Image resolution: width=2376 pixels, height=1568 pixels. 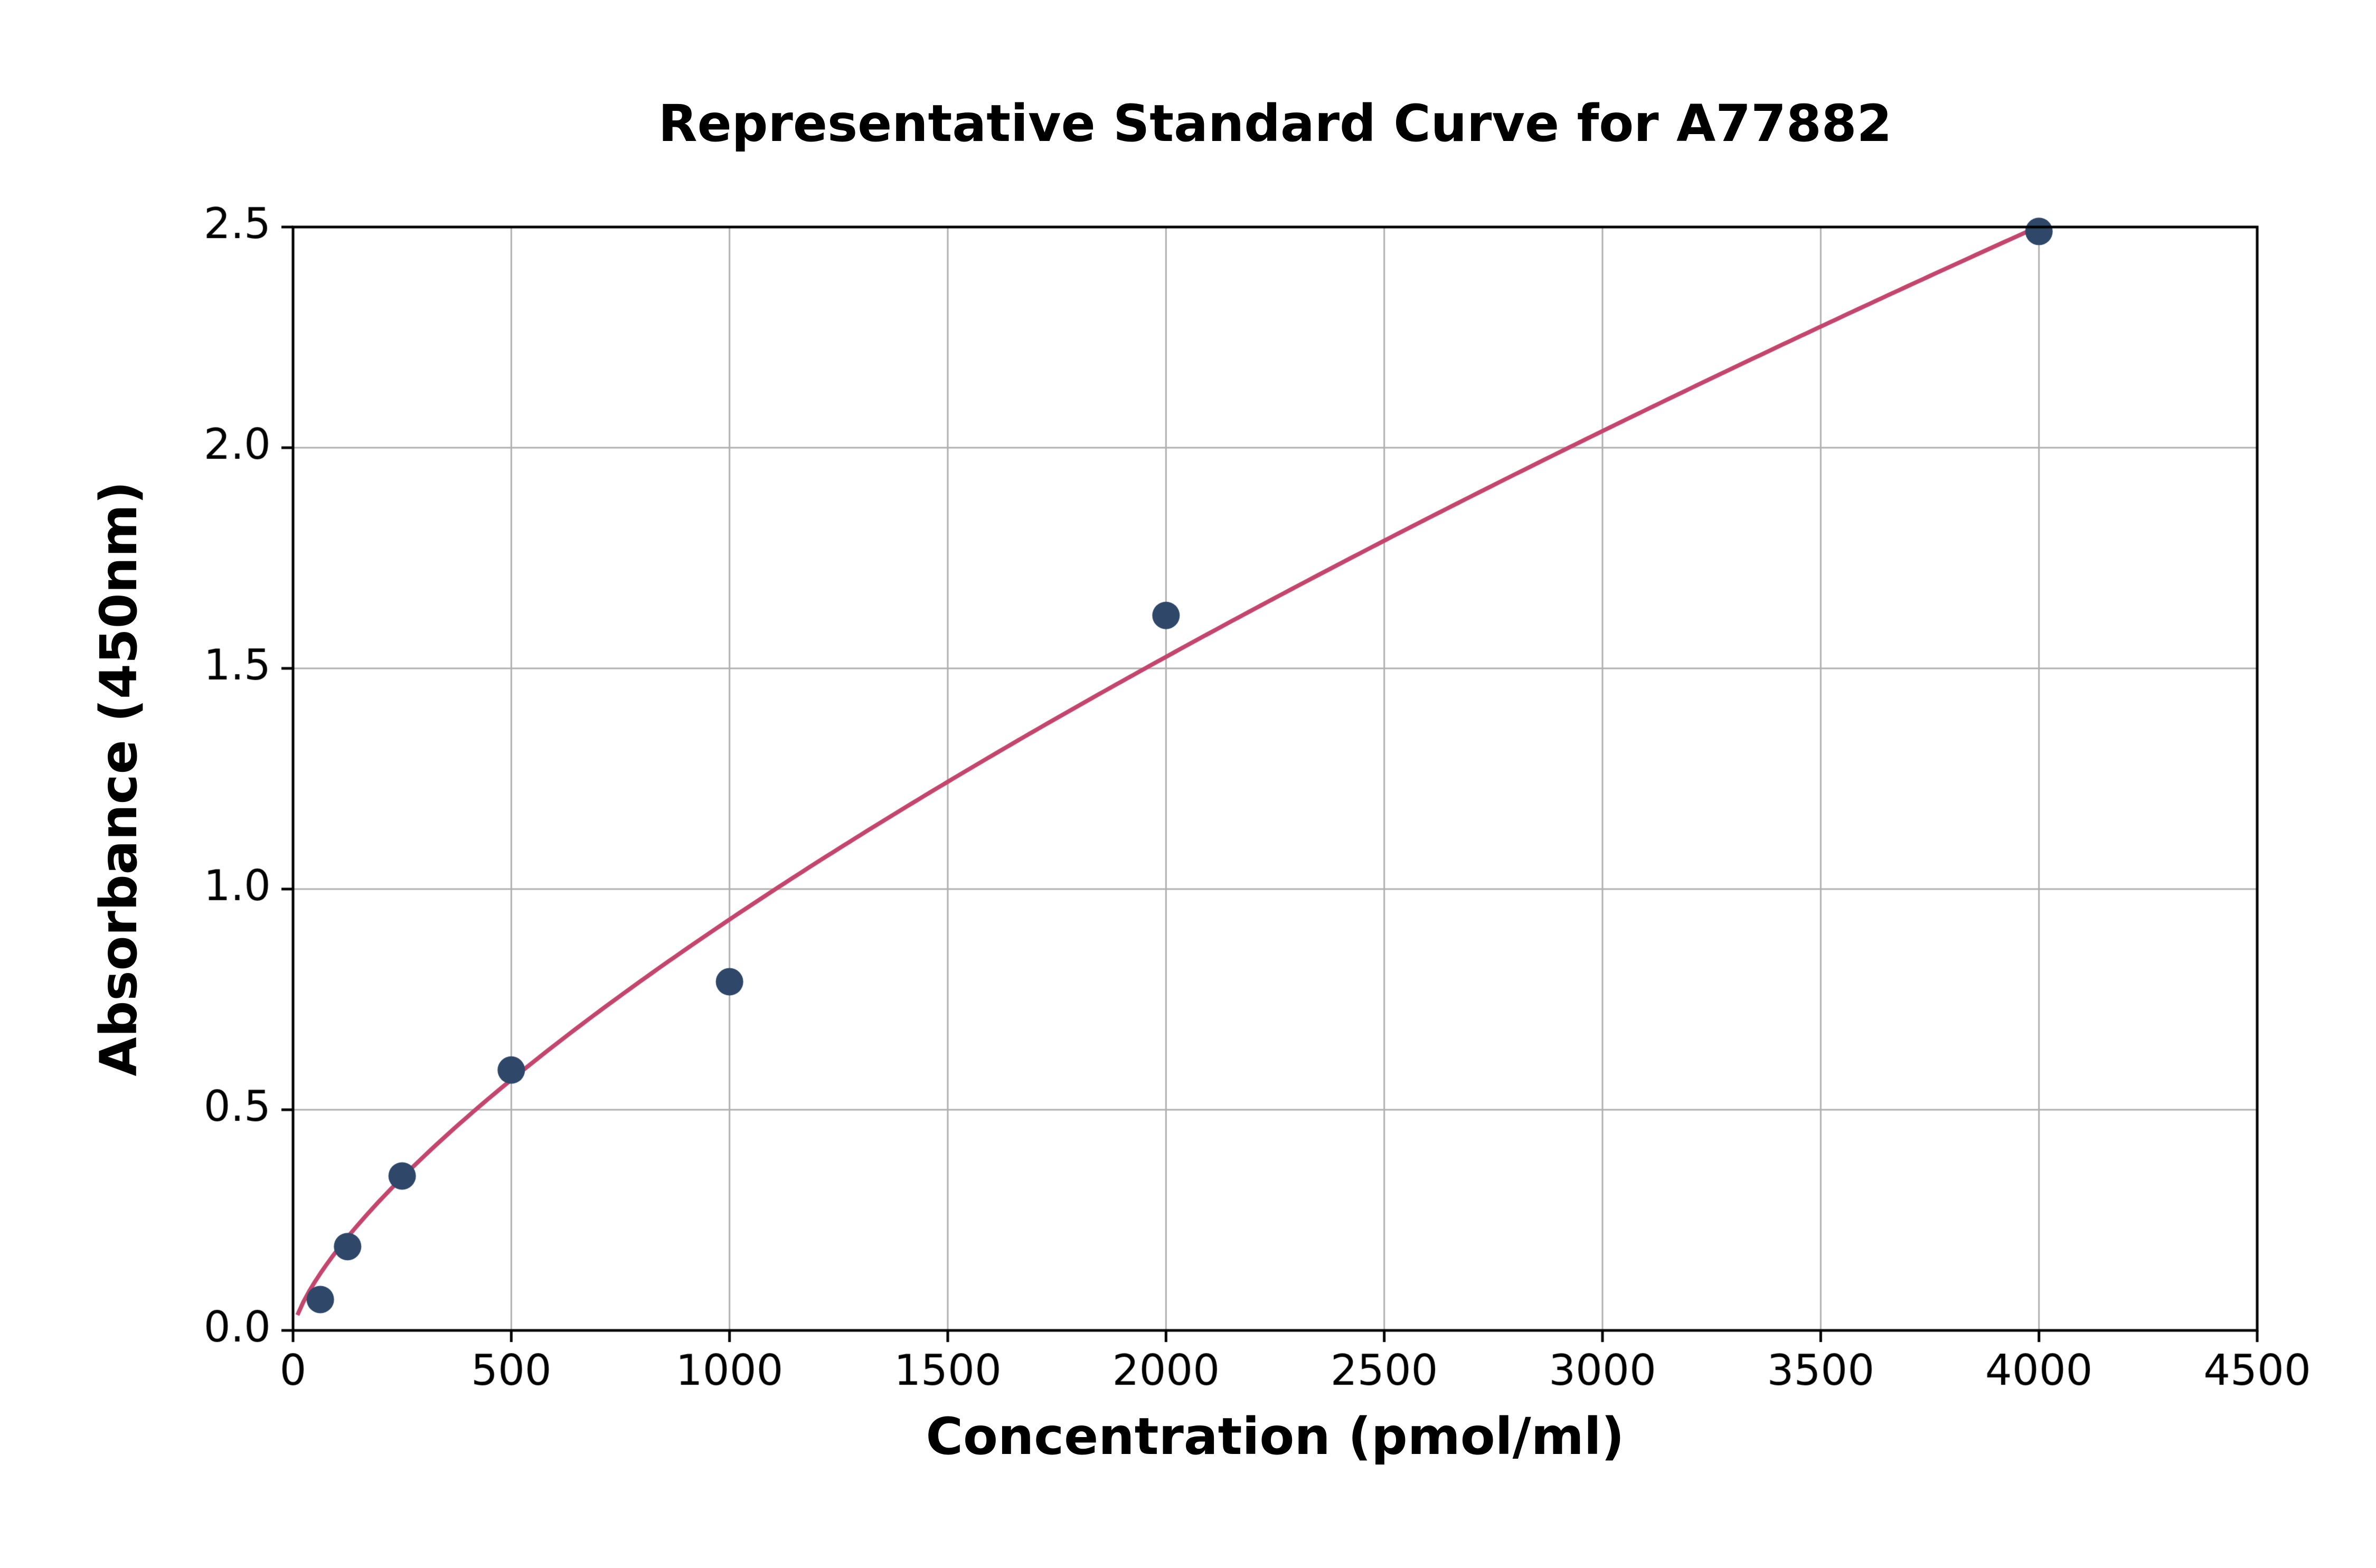 I want to click on y-axis-label: Absorbance (450nm), so click(x=119, y=778).